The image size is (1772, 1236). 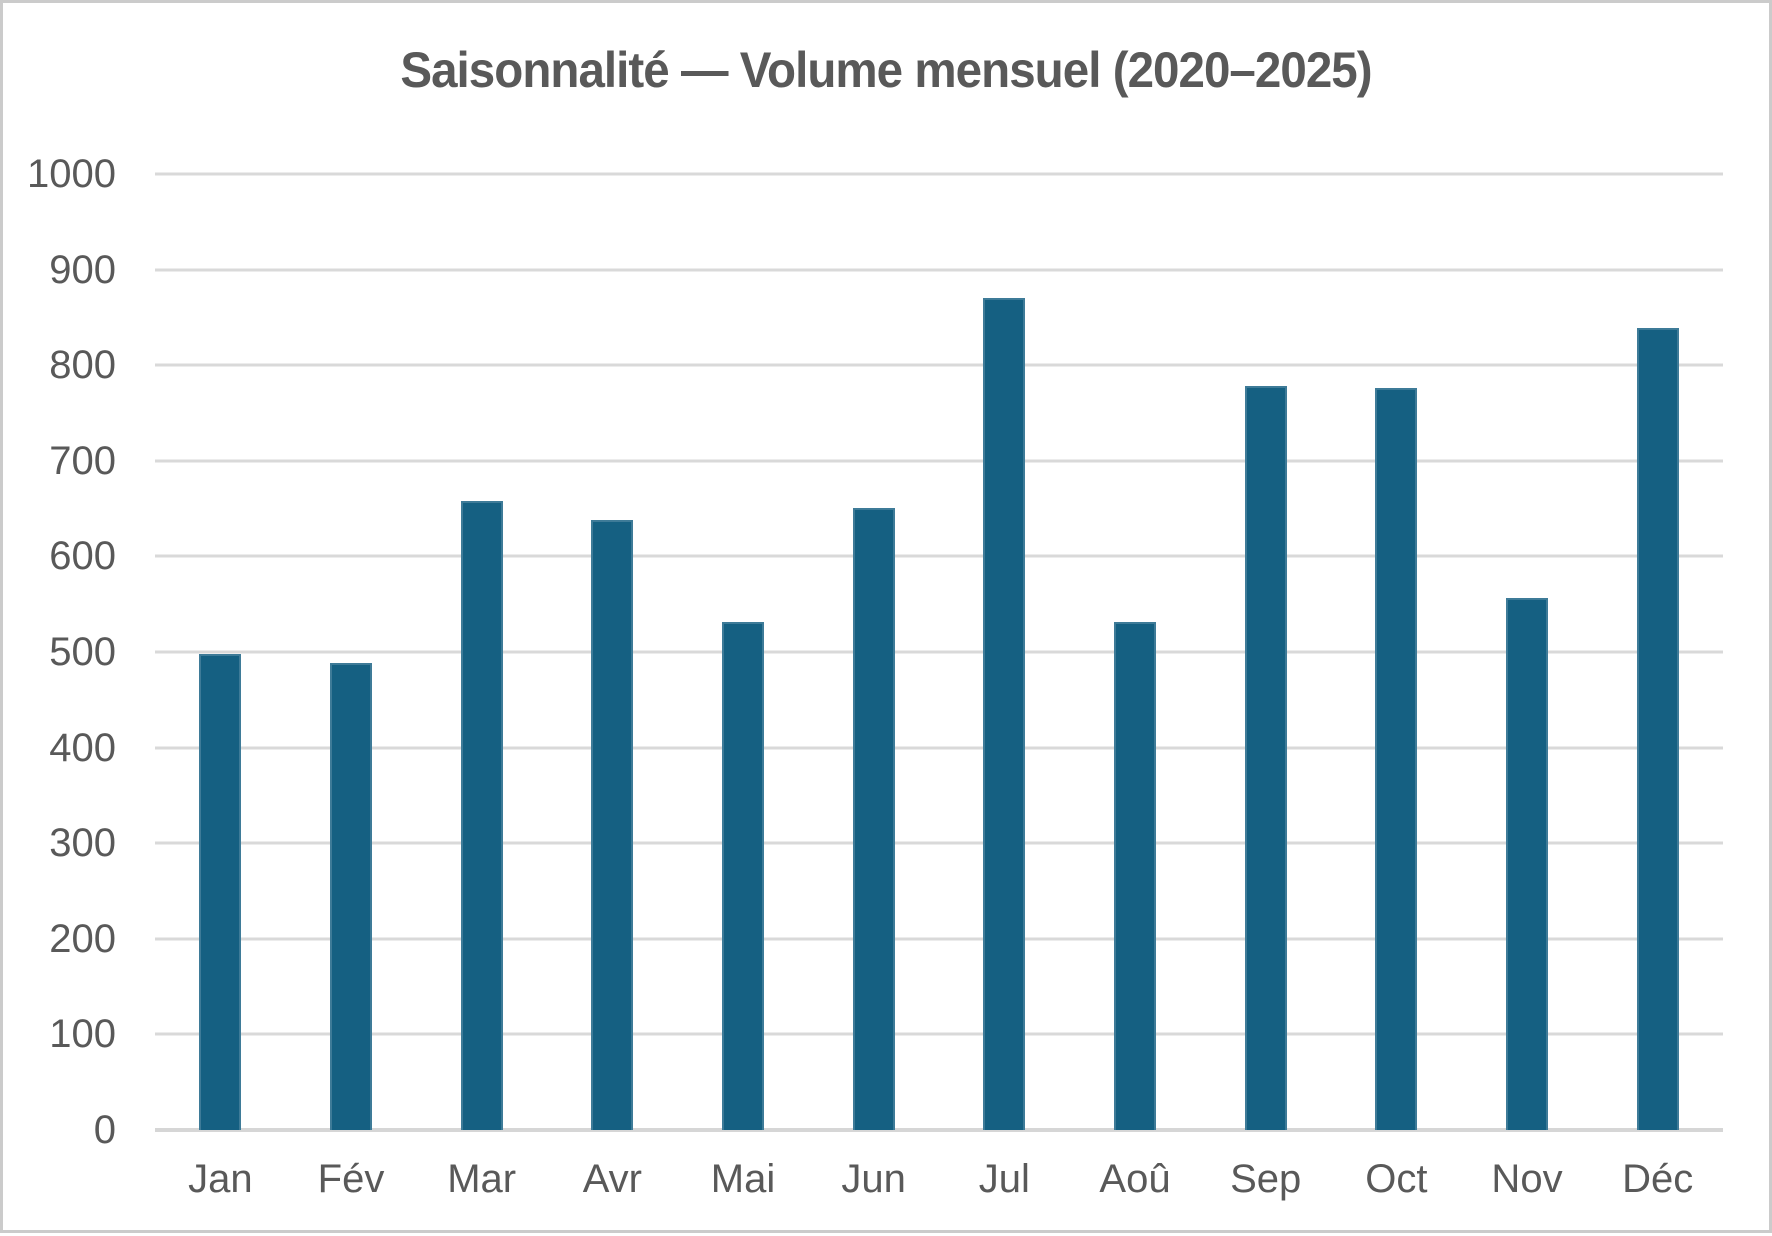 I want to click on x-tick-label-nov: Nov, so click(x=1527, y=1179).